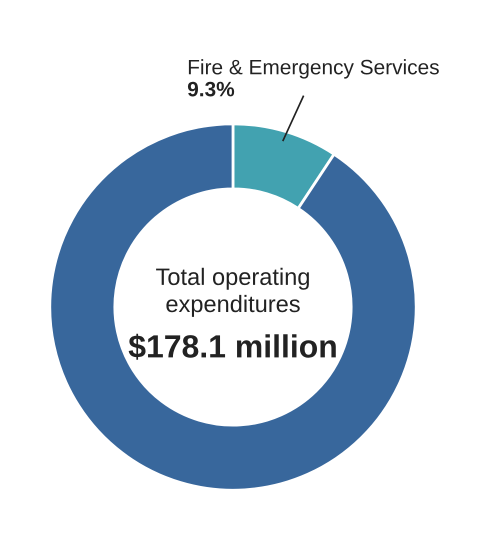  What do you see at coordinates (211, 89) in the screenshot?
I see `data-label: 9.3%` at bounding box center [211, 89].